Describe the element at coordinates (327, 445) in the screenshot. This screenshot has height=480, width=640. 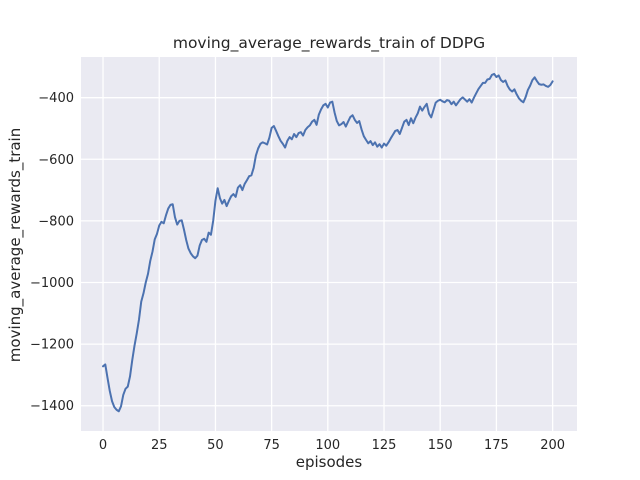
I see `x-tick-label-100: 100` at that location.